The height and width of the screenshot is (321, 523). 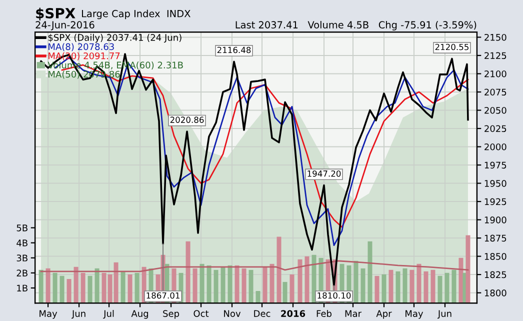 What do you see at coordinates (22, 288) in the screenshot?
I see `y2-tick-label: 1B` at bounding box center [22, 288].